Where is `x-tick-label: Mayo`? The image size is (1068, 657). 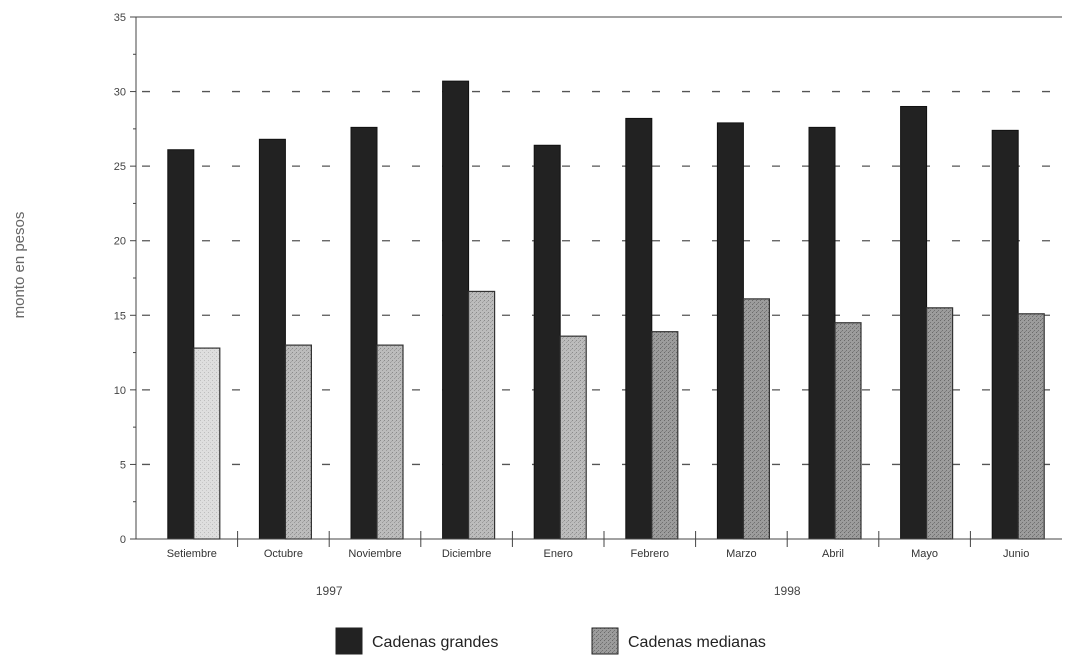 x-tick-label: Mayo is located at coordinates (924, 554).